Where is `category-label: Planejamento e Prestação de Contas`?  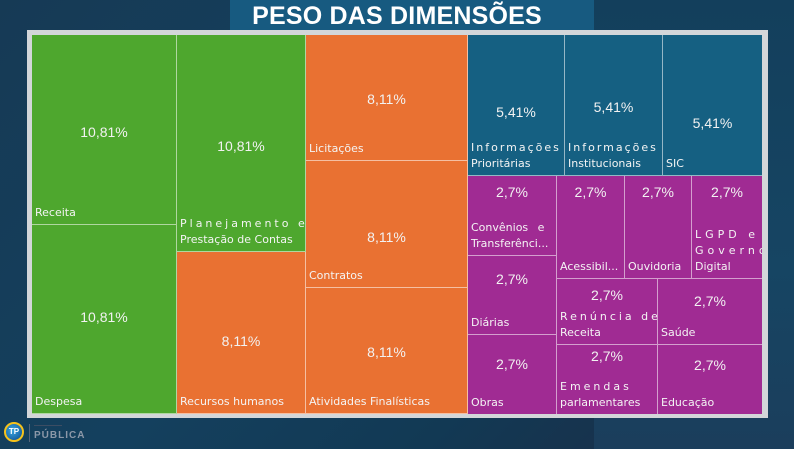 category-label: Planejamento e Prestação de Contas is located at coordinates (243, 231).